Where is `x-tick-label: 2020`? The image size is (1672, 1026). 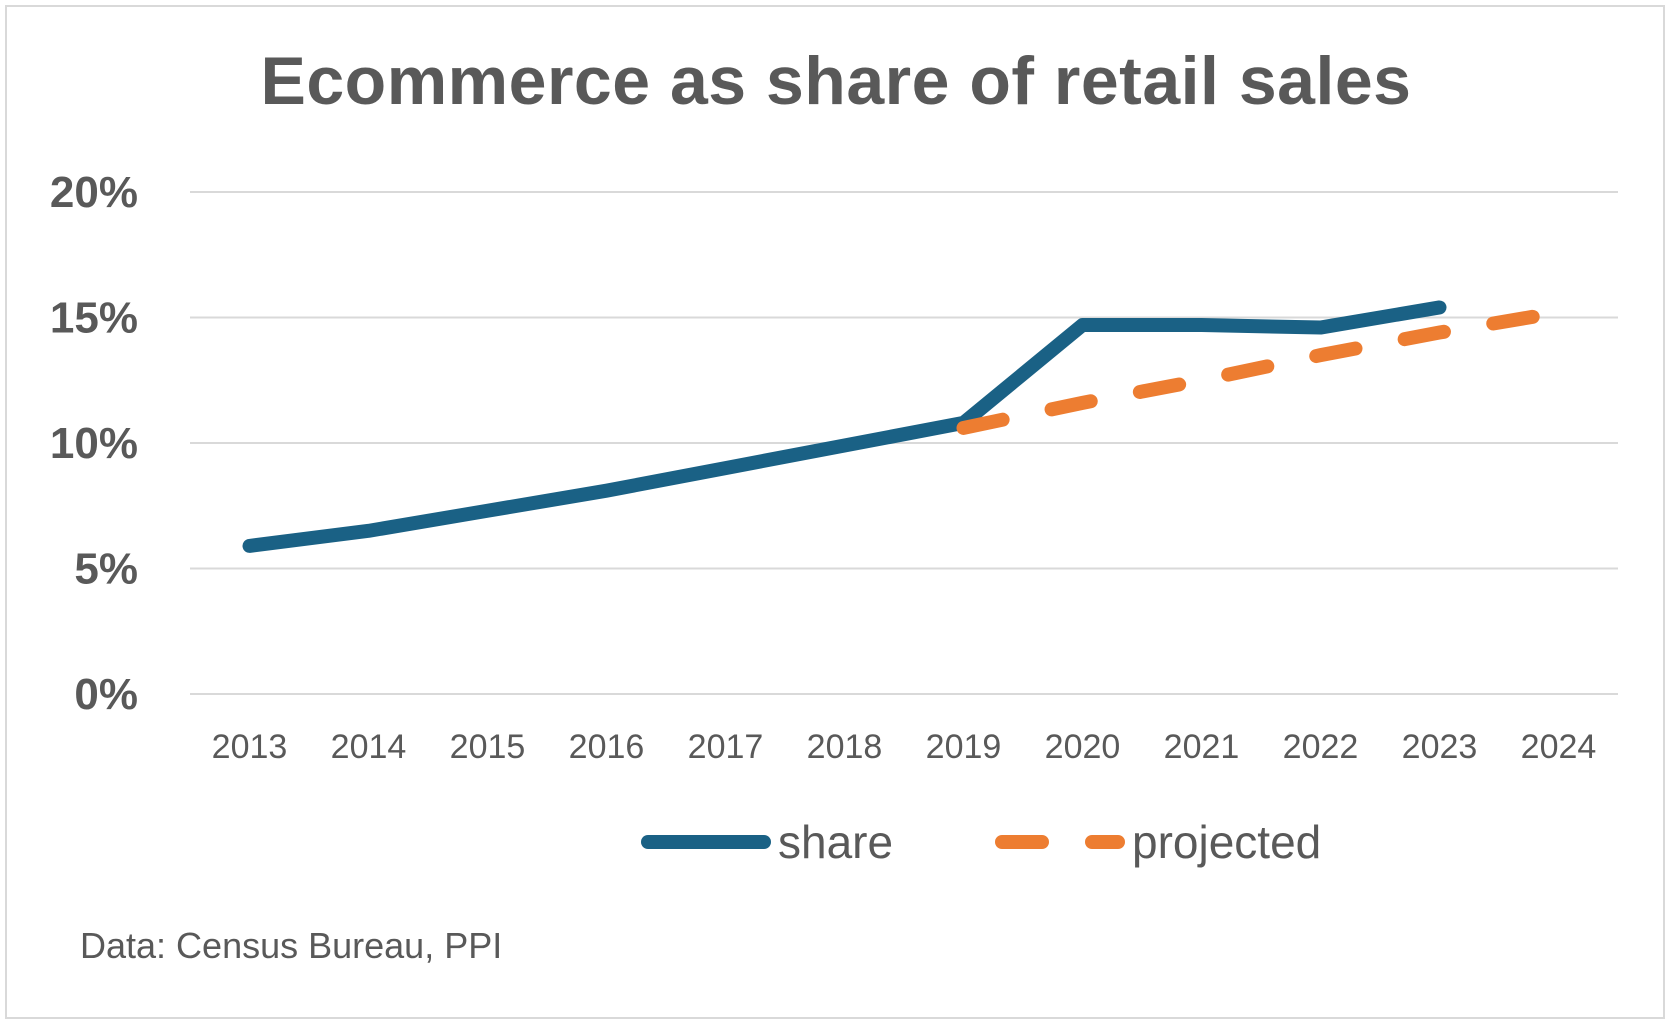
x-tick-label: 2020 is located at coordinates (1083, 747).